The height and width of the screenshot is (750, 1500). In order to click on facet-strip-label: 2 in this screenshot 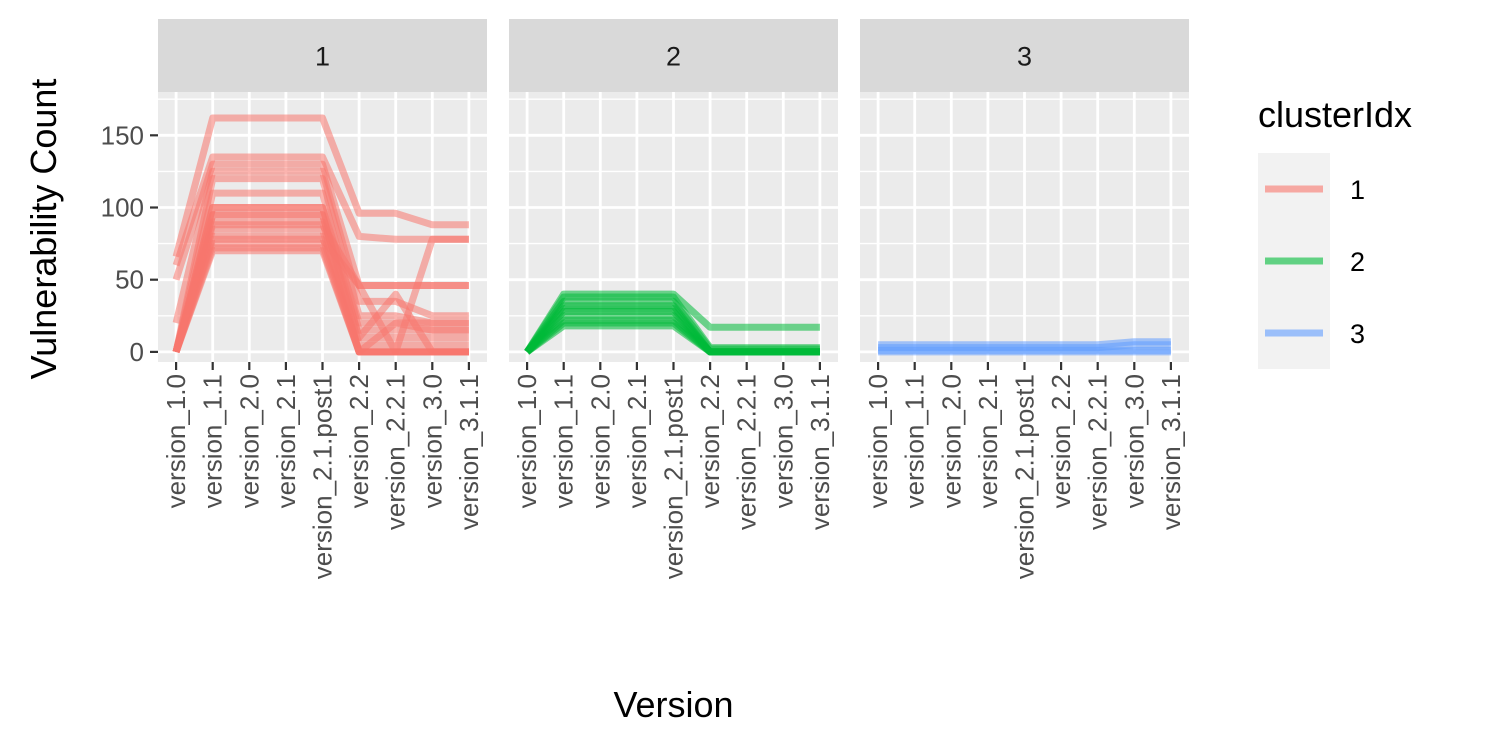, I will do `click(673, 57)`.